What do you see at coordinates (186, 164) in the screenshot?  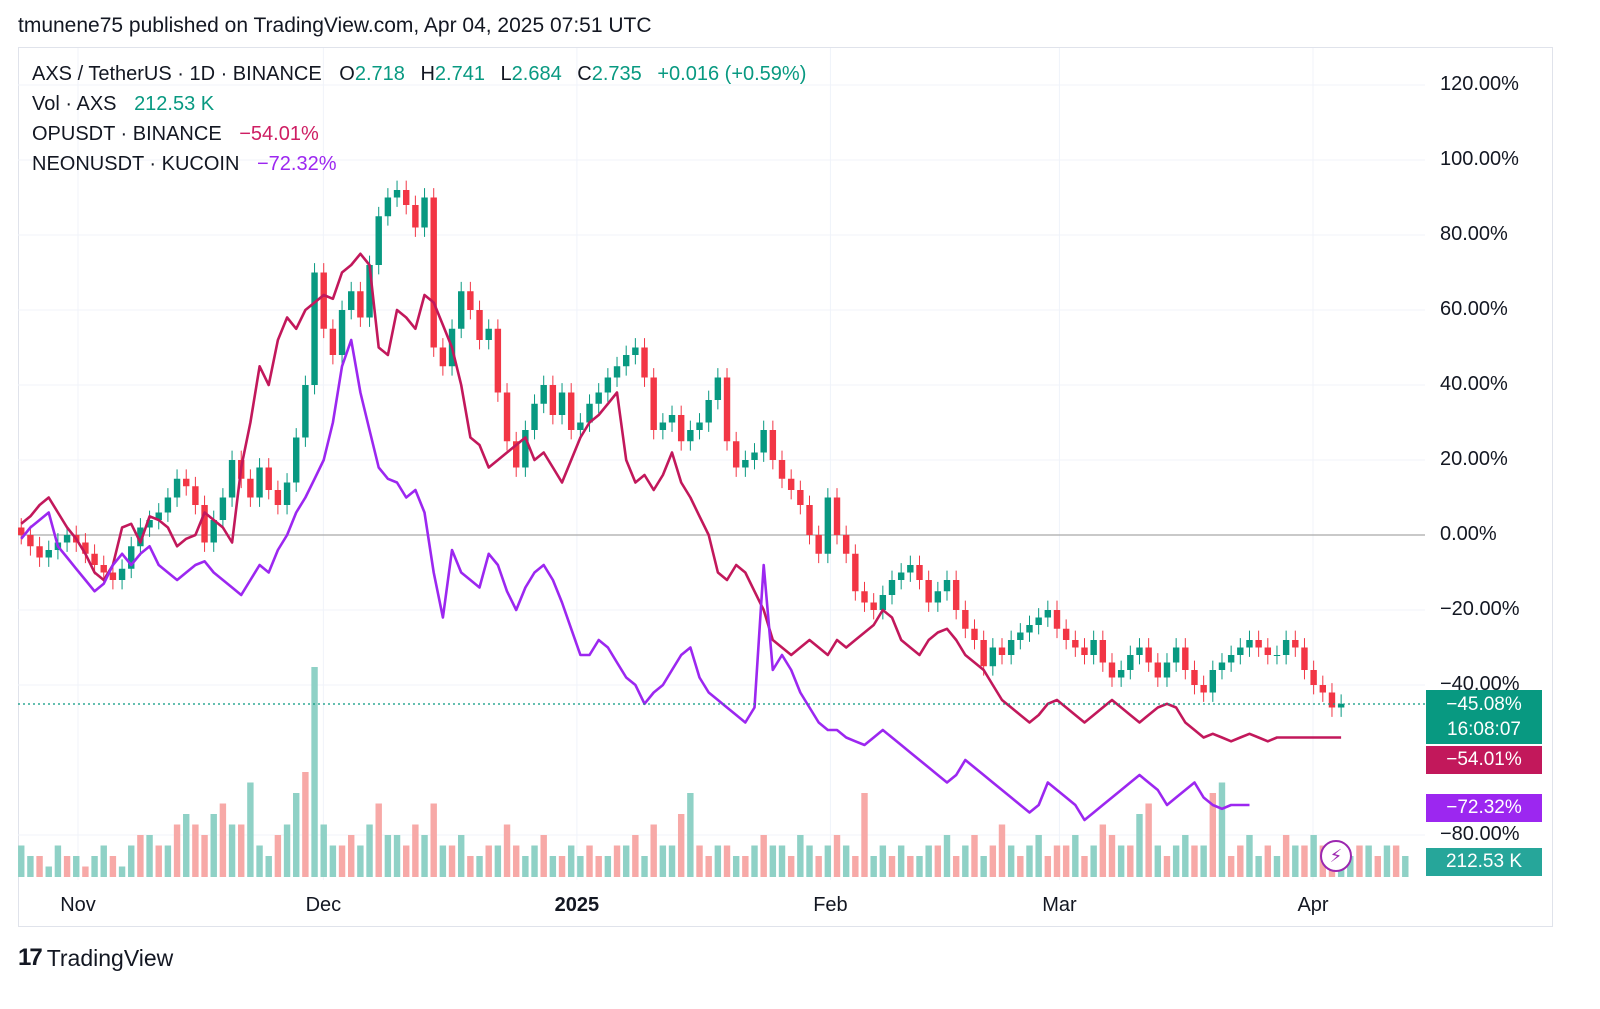 I see `legend-neon: NEONUSDT · KUCOIN −72.32%` at bounding box center [186, 164].